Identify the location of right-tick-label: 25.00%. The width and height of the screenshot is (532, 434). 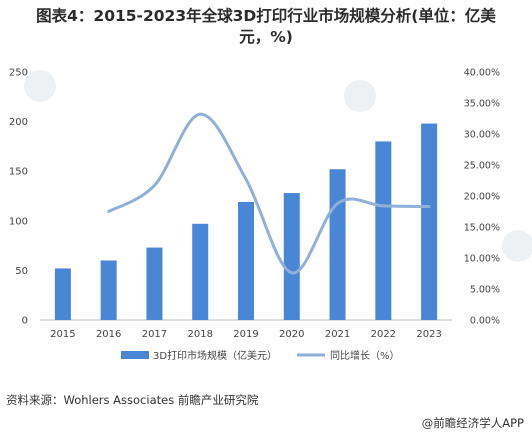
(482, 166).